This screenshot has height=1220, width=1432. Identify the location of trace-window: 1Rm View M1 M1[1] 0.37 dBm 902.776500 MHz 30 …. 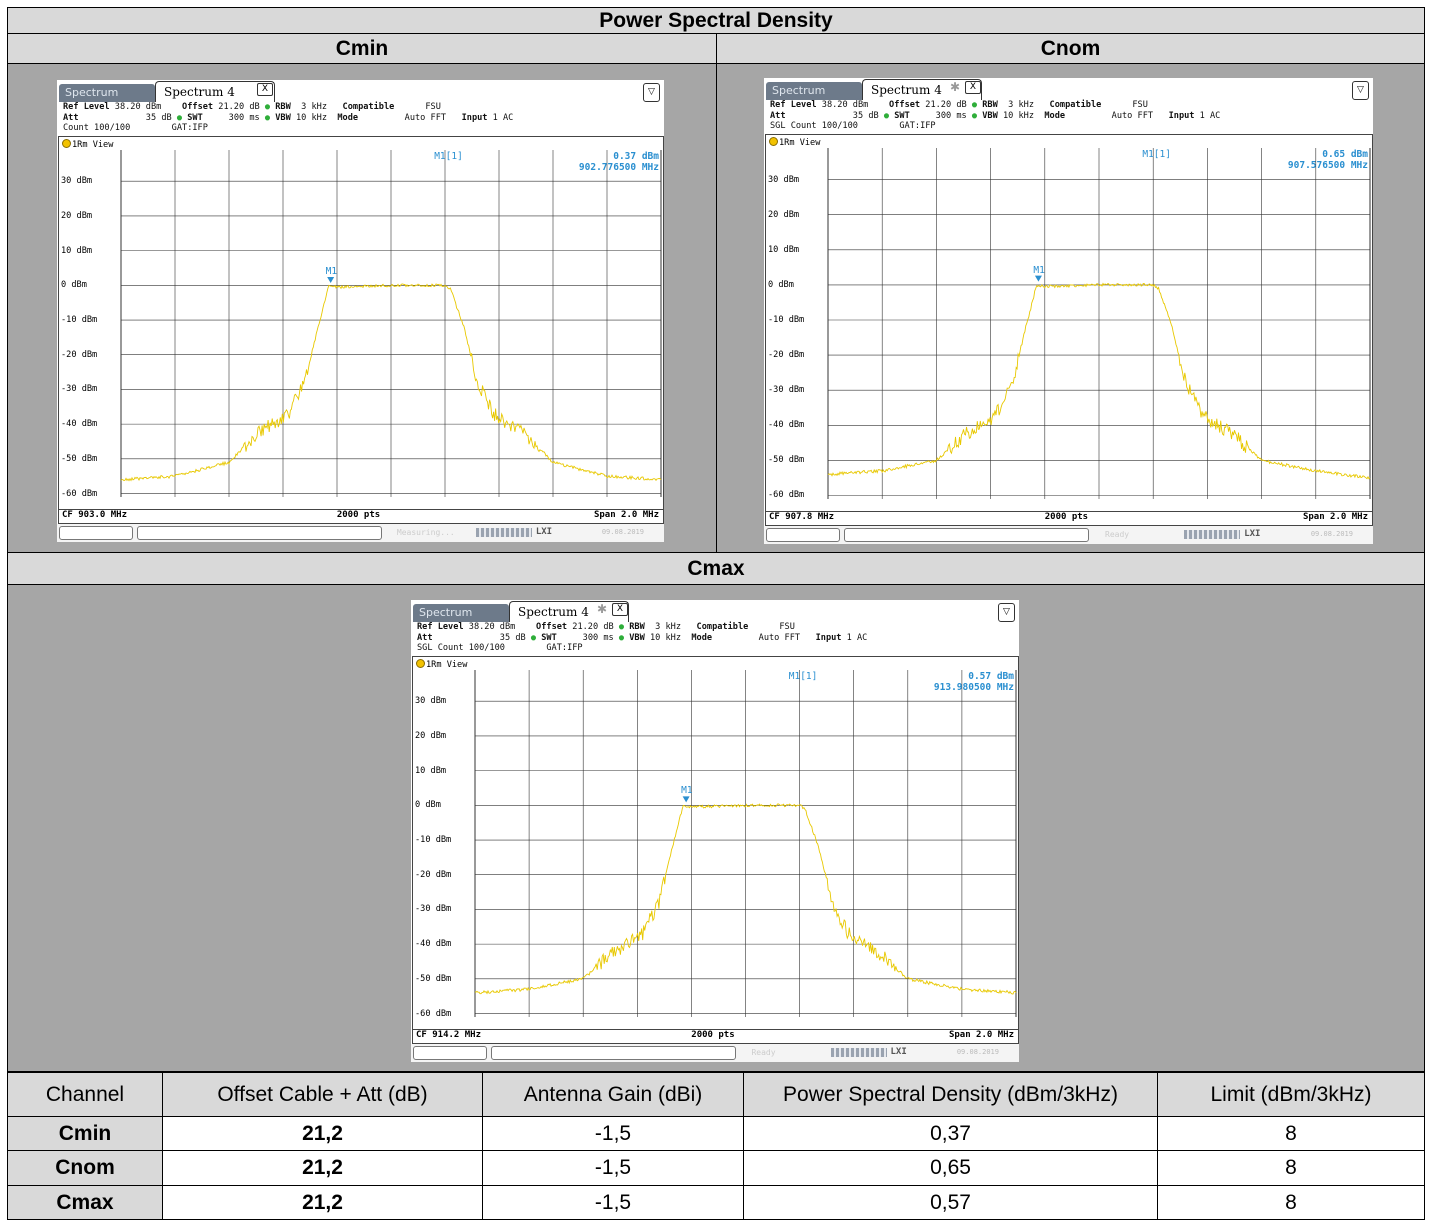
(361, 330).